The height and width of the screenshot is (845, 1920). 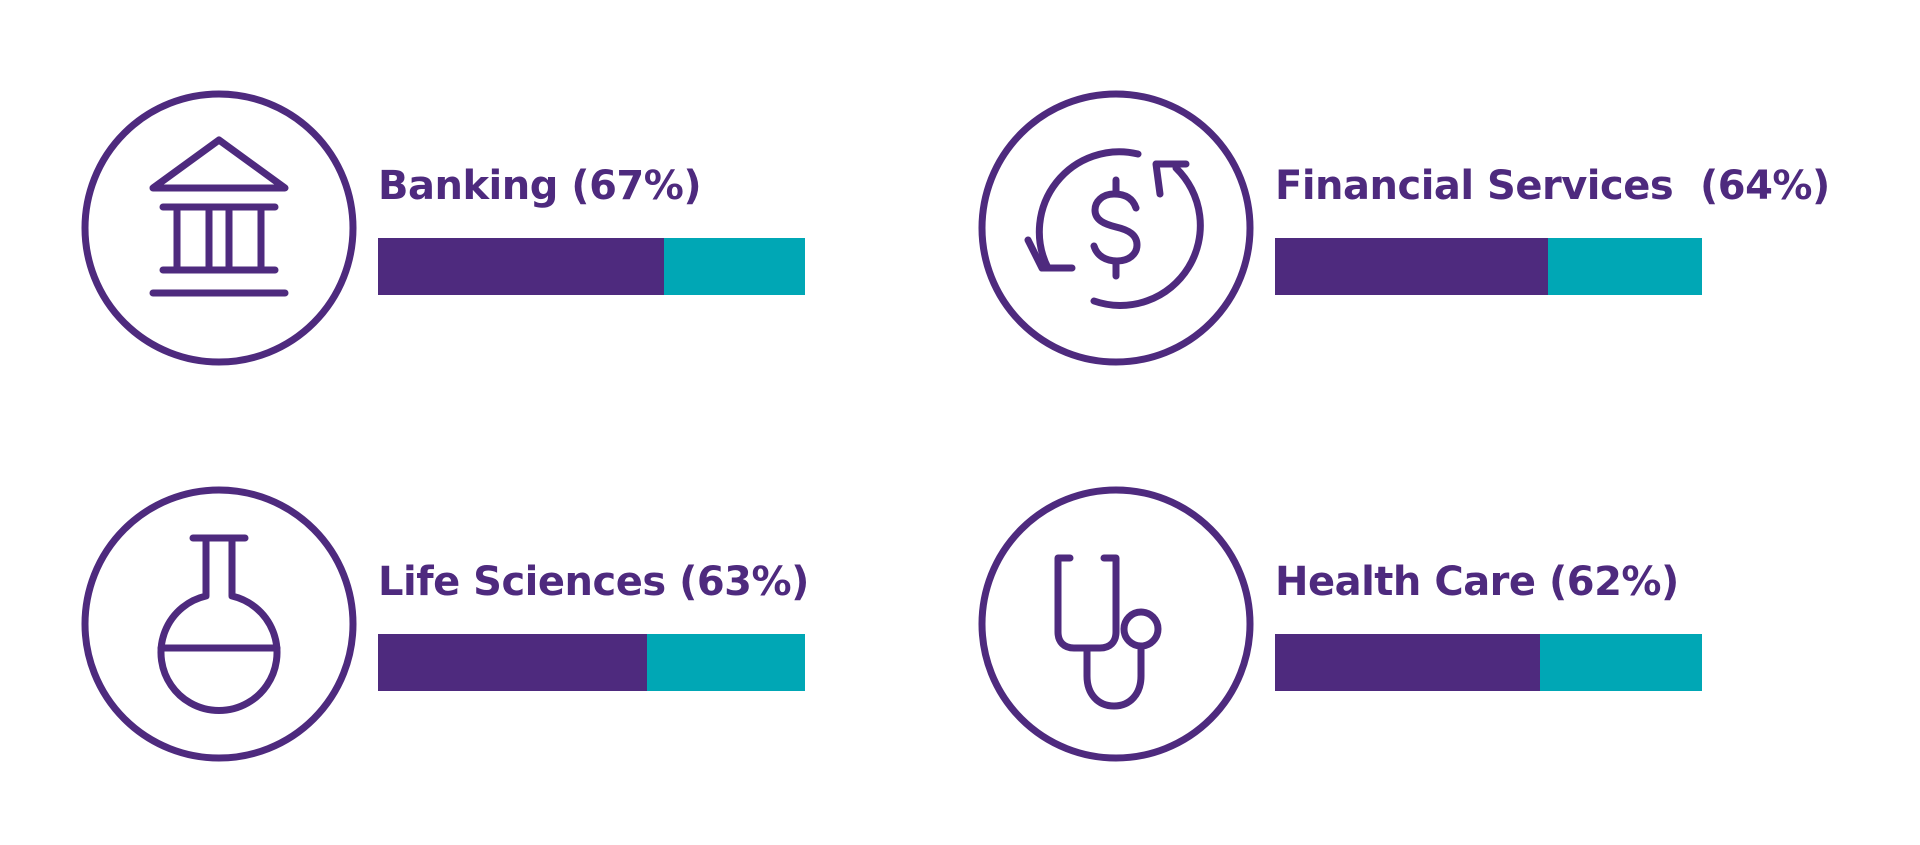 I want to click on bar-label: Banking (67%), so click(x=540, y=186).